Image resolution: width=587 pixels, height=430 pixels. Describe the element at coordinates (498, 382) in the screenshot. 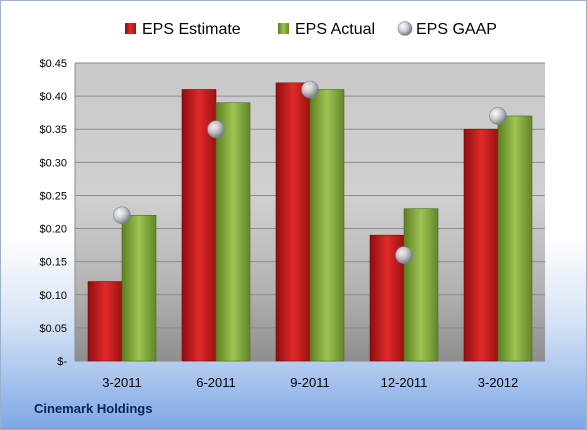

I see `x-tick-label: 3-2012` at that location.